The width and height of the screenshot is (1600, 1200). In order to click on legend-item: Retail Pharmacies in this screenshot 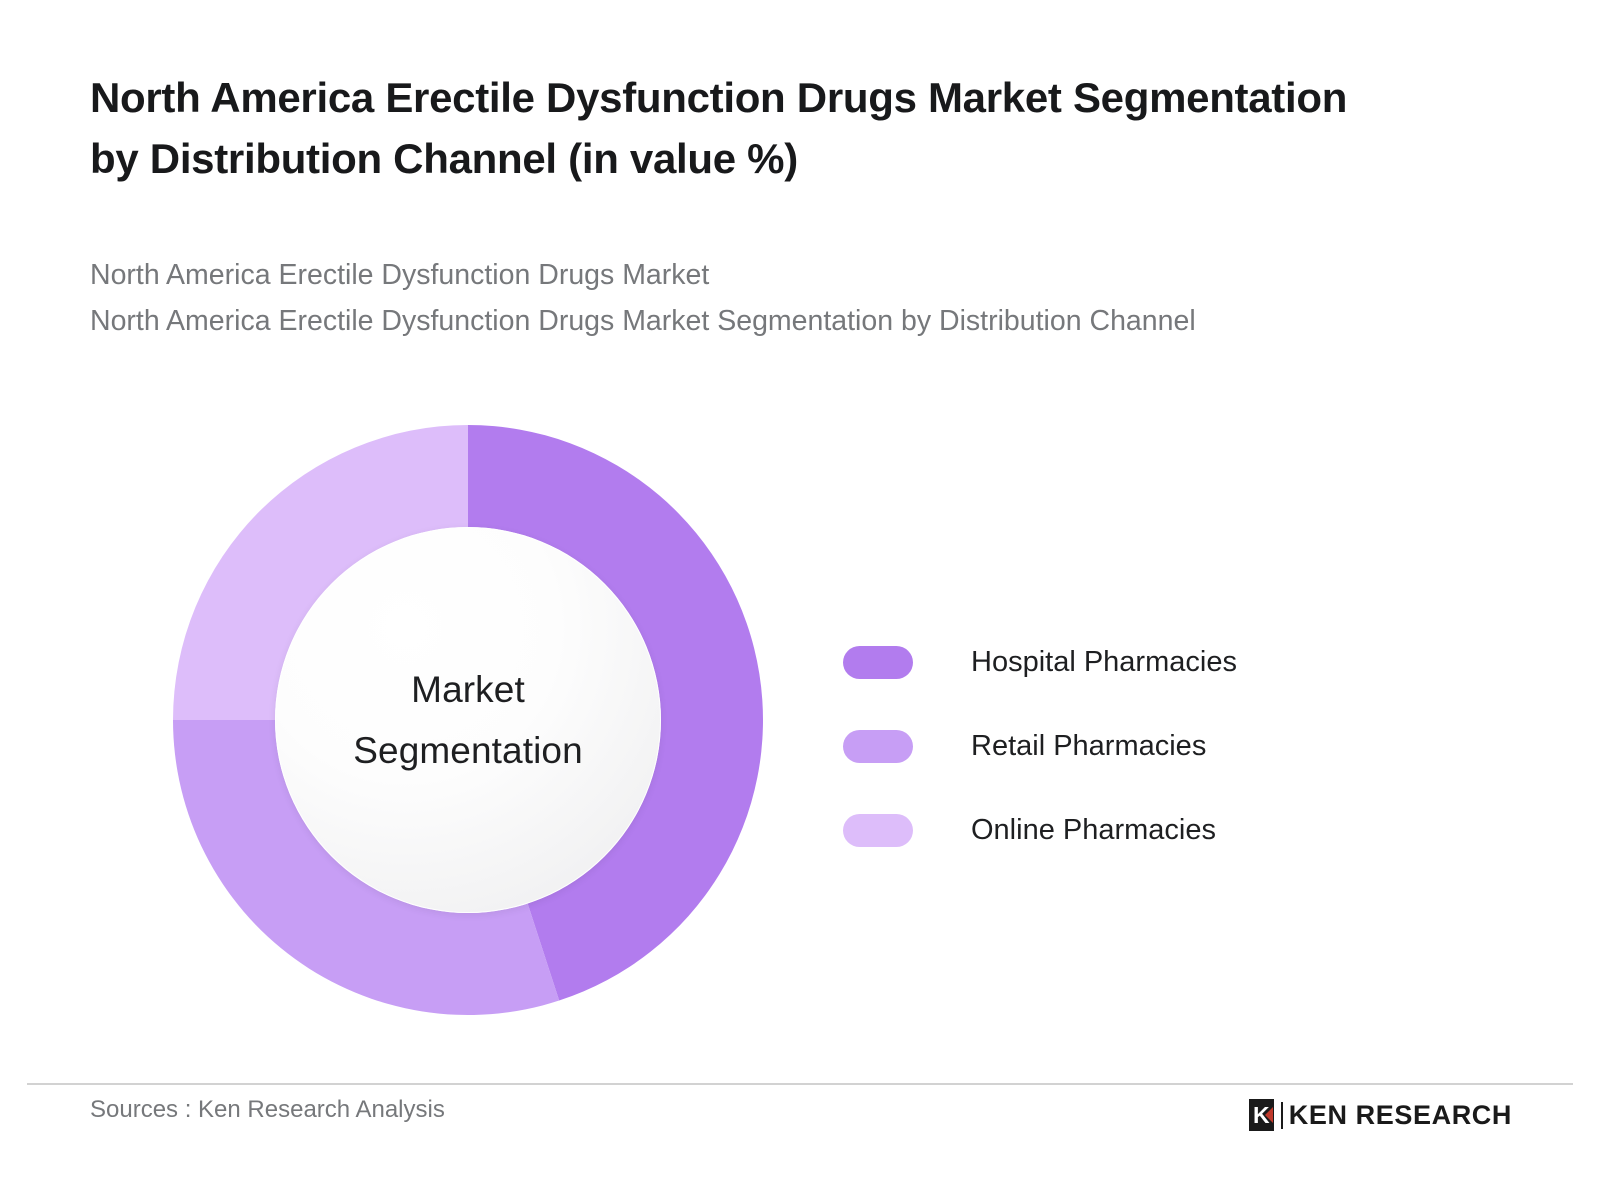, I will do `click(1143, 746)`.